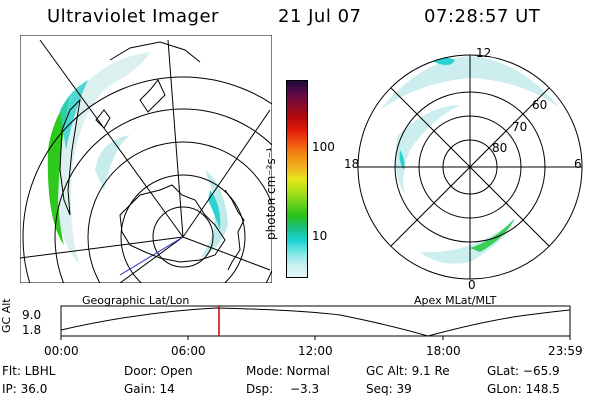  I want to click on right-panel-caption: Apex MLat/MLT, so click(455, 300).